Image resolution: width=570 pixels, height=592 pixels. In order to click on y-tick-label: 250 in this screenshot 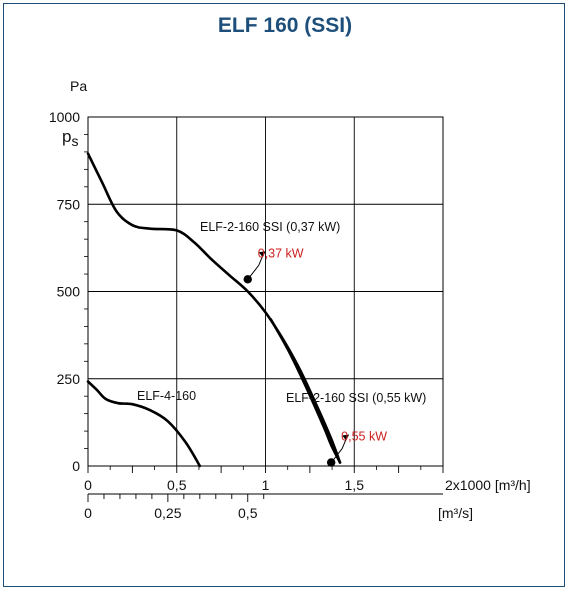, I will do `click(69, 379)`.